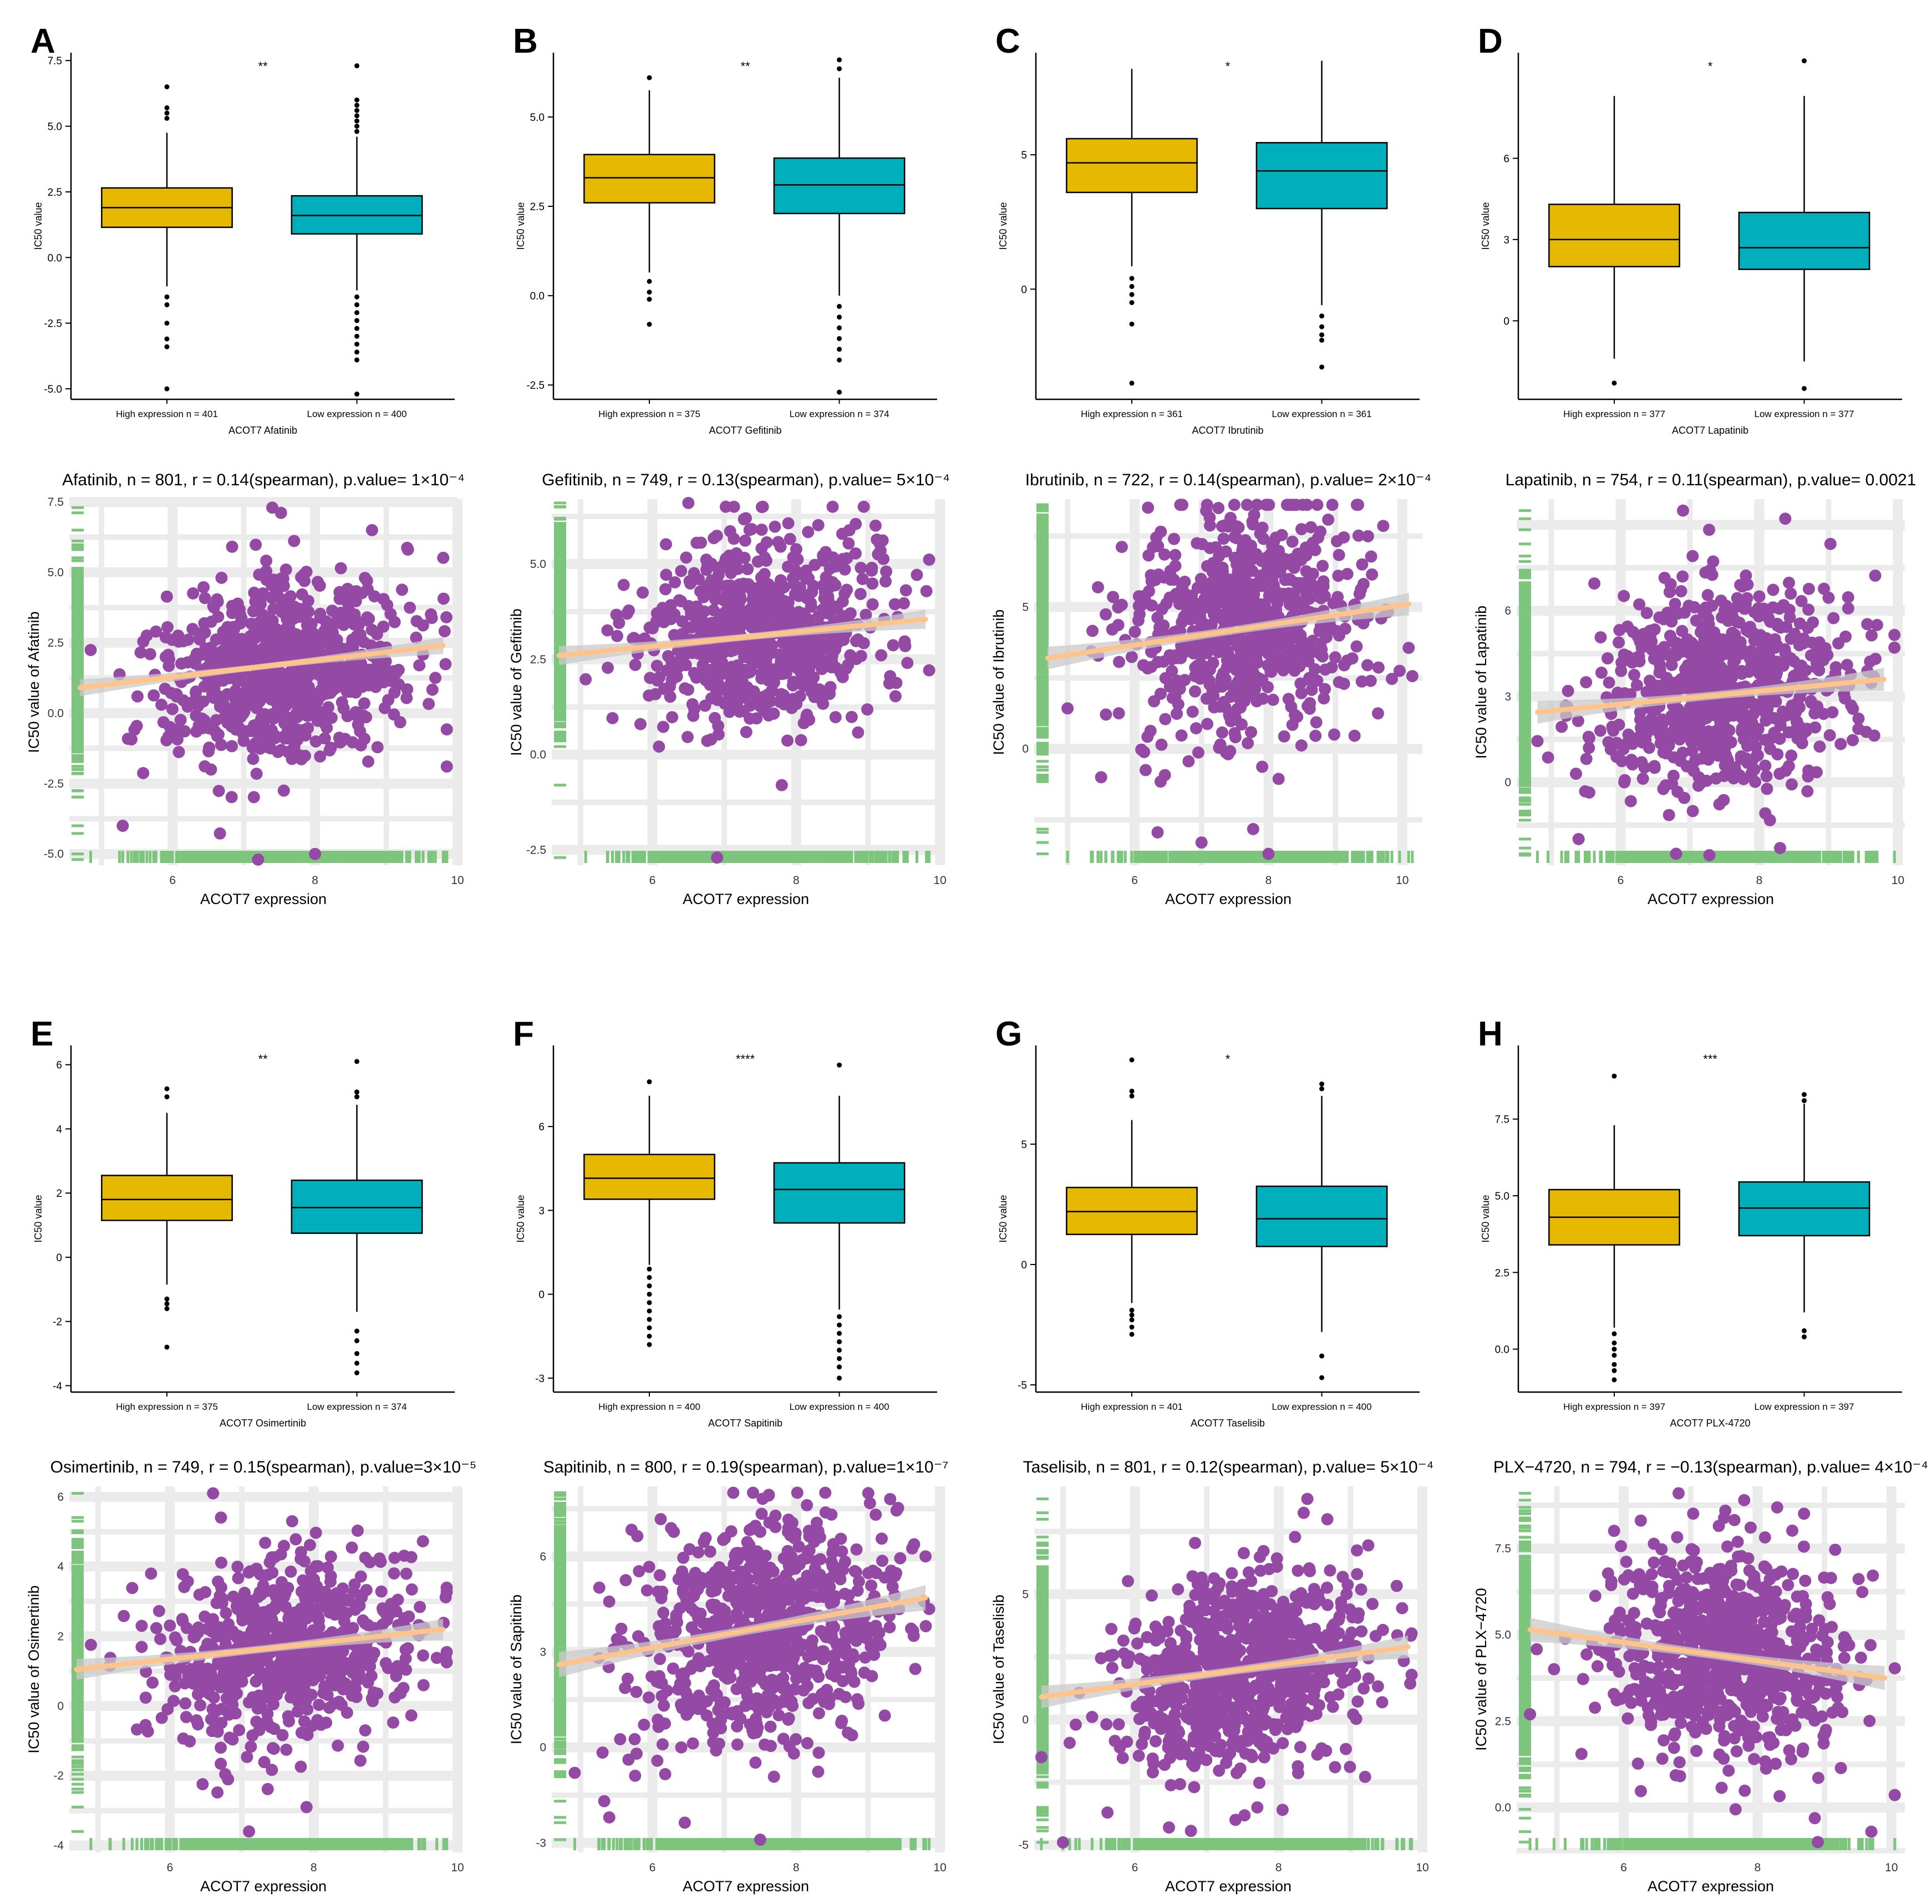  I want to click on y-tick-label: 7.5, so click(56, 502).